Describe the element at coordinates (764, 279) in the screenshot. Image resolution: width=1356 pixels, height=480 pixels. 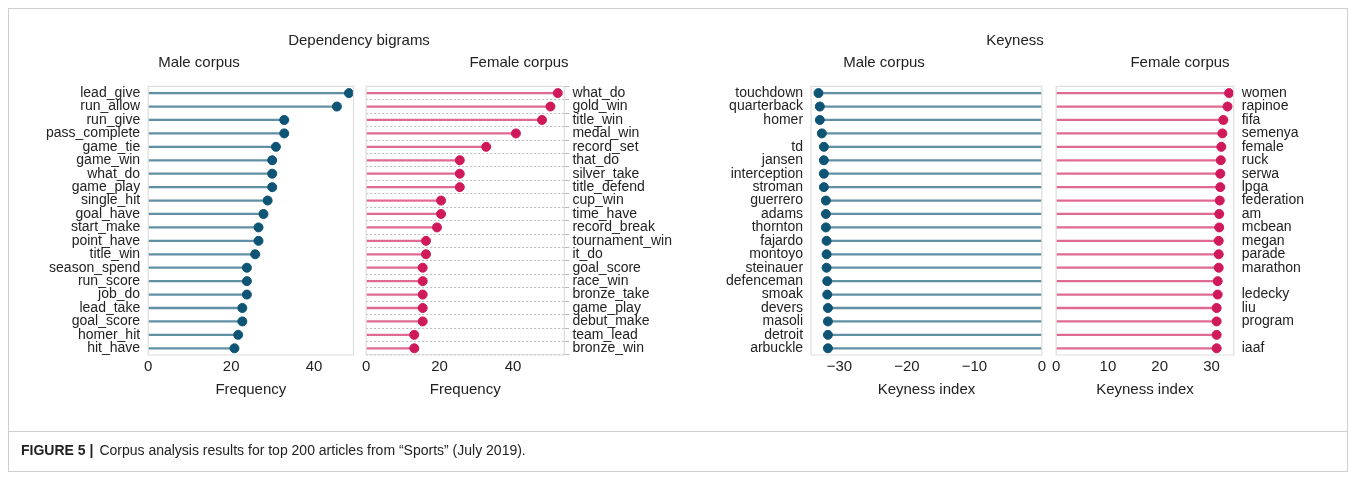
I see `y-tick-label: defenceman` at that location.